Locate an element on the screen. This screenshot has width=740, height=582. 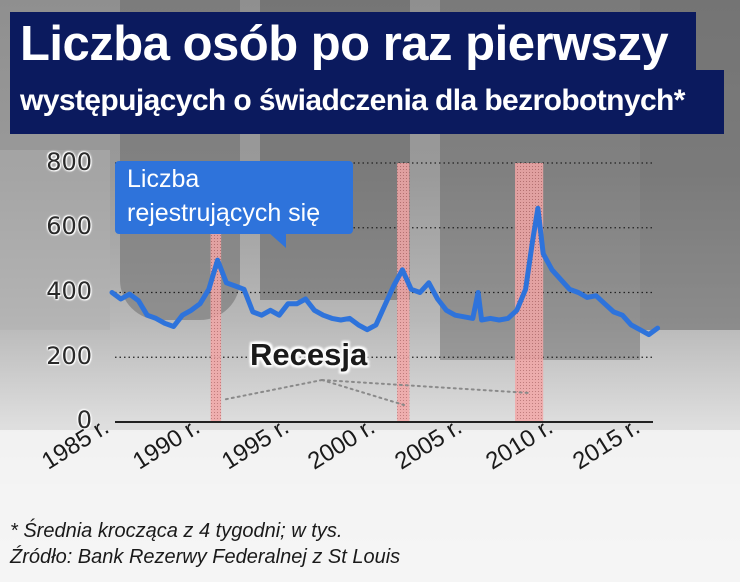
title-line1-box: Liczba osób po raz pierwszy is located at coordinates (353, 43).